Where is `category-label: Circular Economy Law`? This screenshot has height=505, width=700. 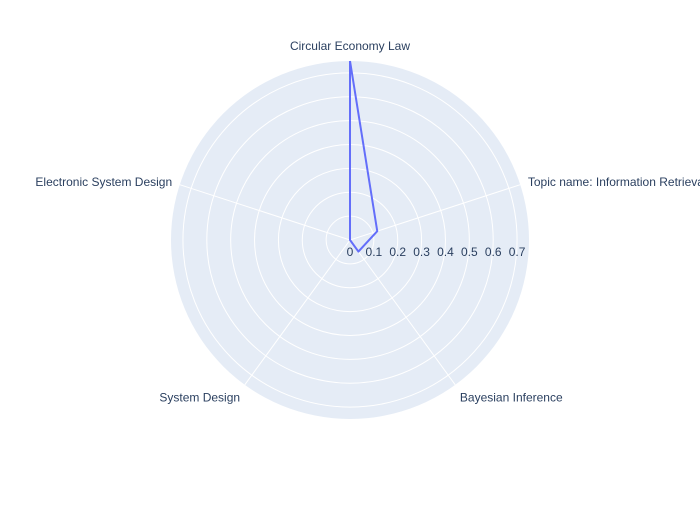 category-label: Circular Economy Law is located at coordinates (350, 46).